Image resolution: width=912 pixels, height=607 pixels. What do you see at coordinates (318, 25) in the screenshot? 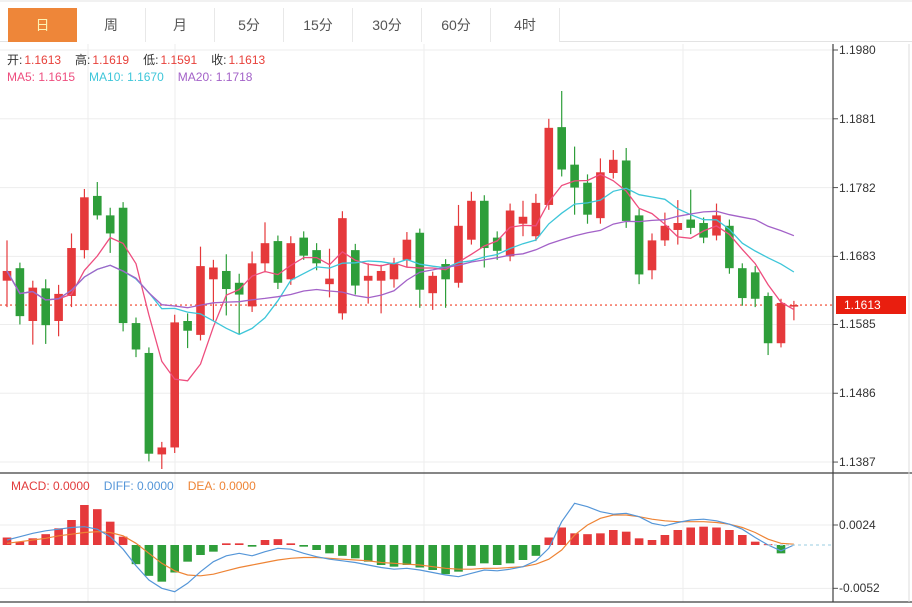
I see `tab-15分: 15分` at bounding box center [318, 25].